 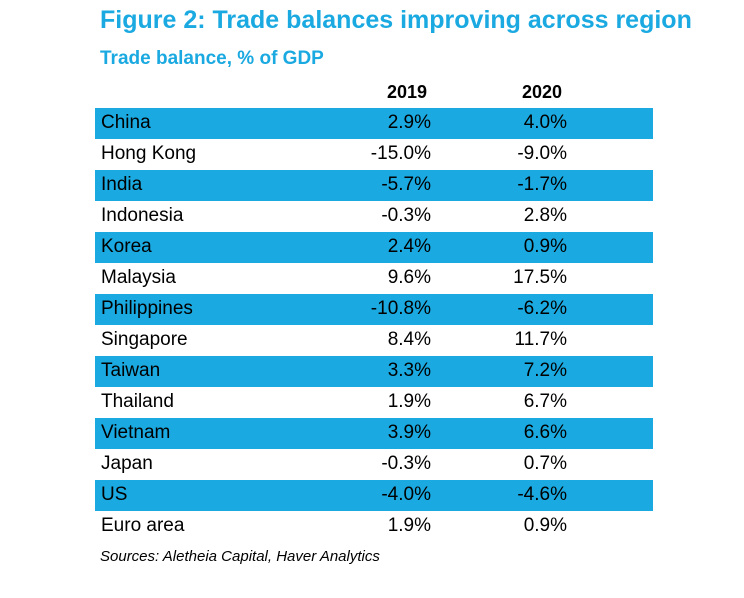 What do you see at coordinates (540, 277) in the screenshot?
I see `cell-2020: 17.5%` at bounding box center [540, 277].